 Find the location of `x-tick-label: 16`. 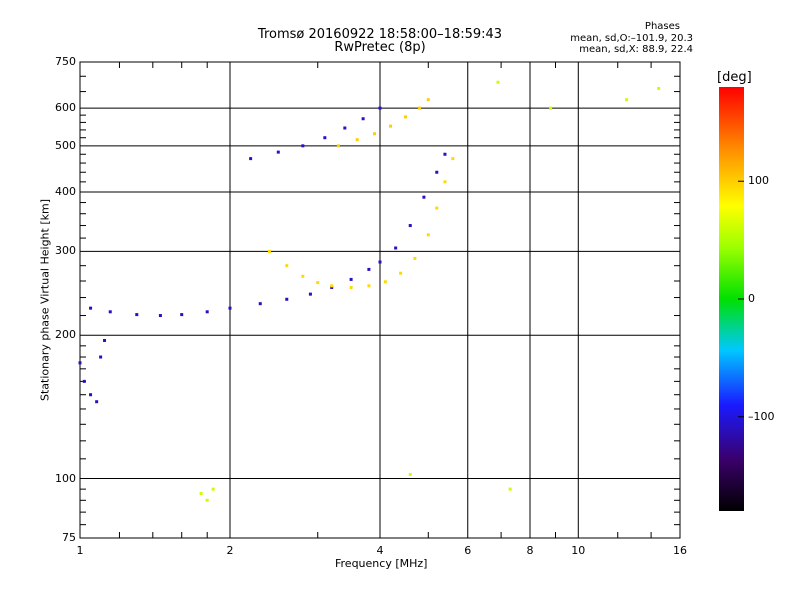

x-tick-label: 16 is located at coordinates (680, 550).